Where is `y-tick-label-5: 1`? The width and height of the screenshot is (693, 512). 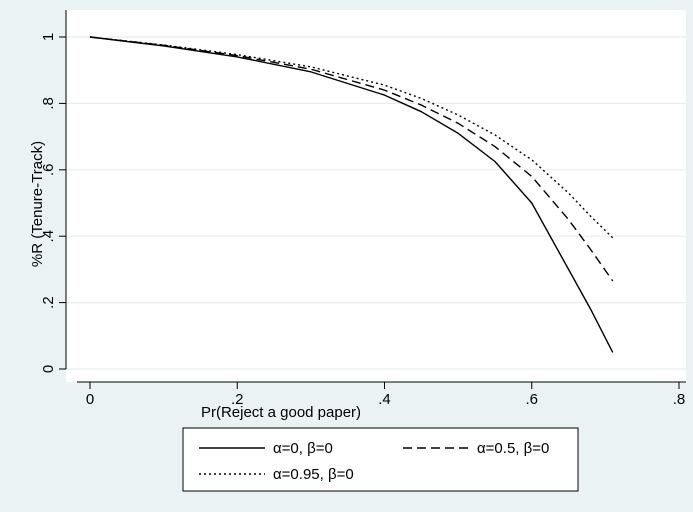
y-tick-label-5: 1 is located at coordinates (48, 37).